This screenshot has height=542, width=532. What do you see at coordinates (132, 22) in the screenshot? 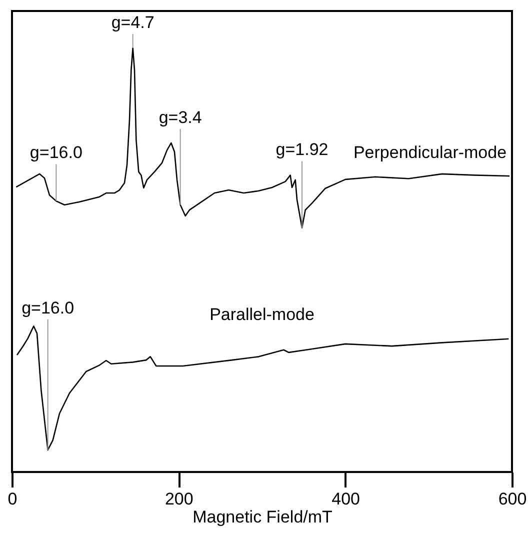
I see `annotation: g=4.7` at bounding box center [132, 22].